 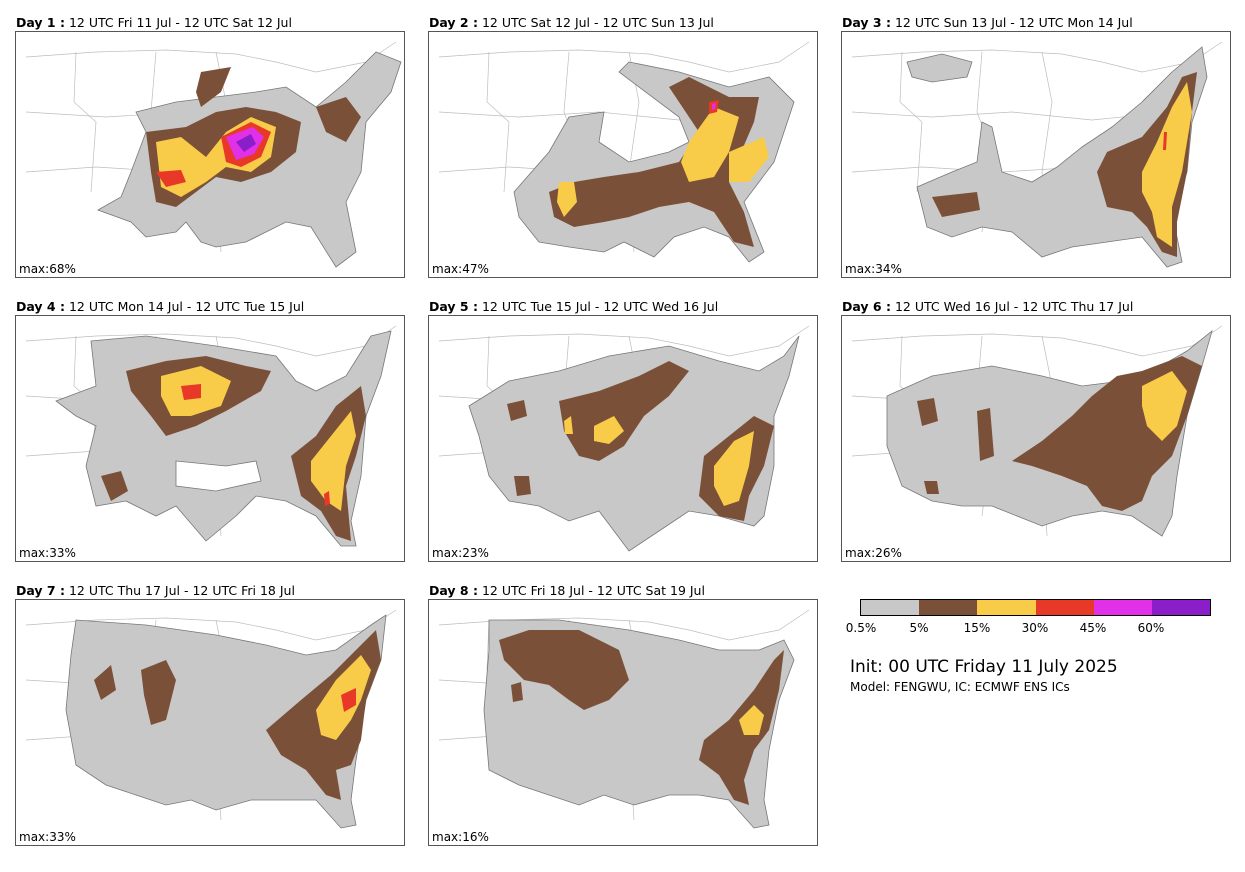 I want to click on map-day4-graphic, so click(x=211, y=436).